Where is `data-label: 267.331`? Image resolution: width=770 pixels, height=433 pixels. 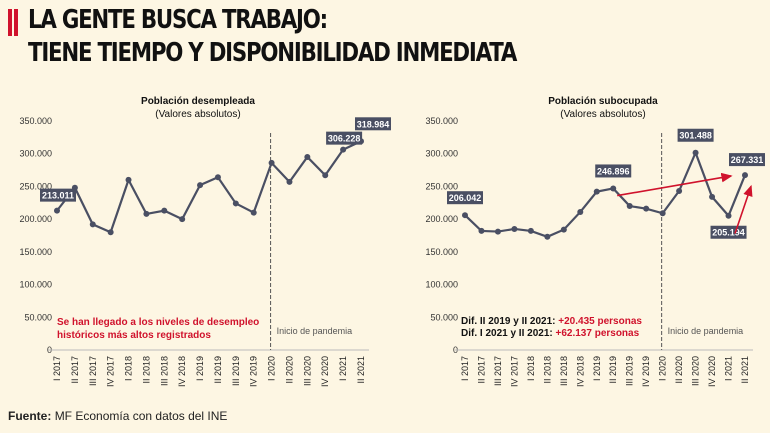
data-label: 267.331 is located at coordinates (747, 160).